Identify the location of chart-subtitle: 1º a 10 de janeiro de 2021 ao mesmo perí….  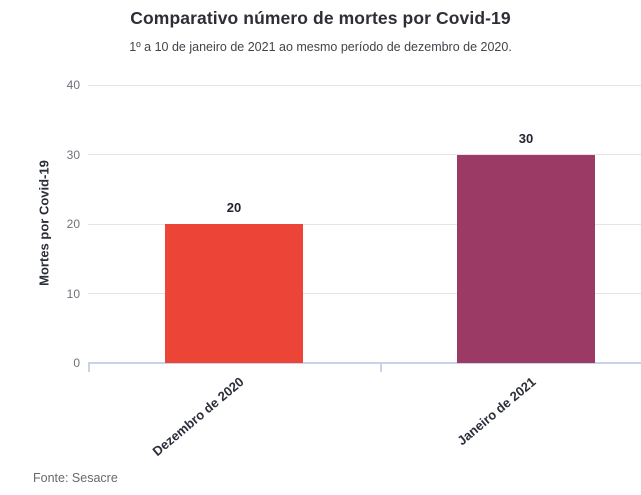
(320, 47).